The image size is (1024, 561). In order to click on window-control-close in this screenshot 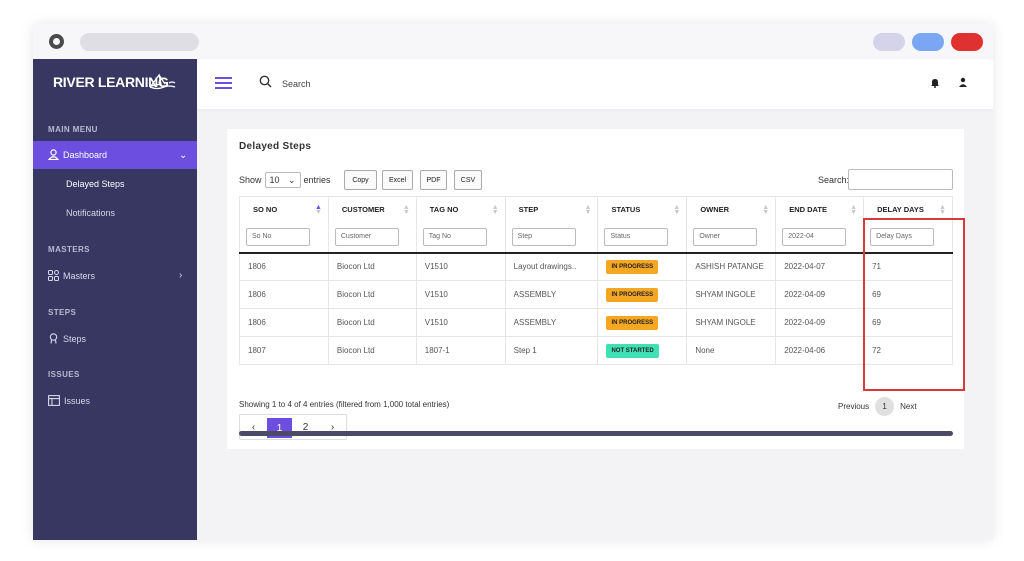, I will do `click(967, 42)`.